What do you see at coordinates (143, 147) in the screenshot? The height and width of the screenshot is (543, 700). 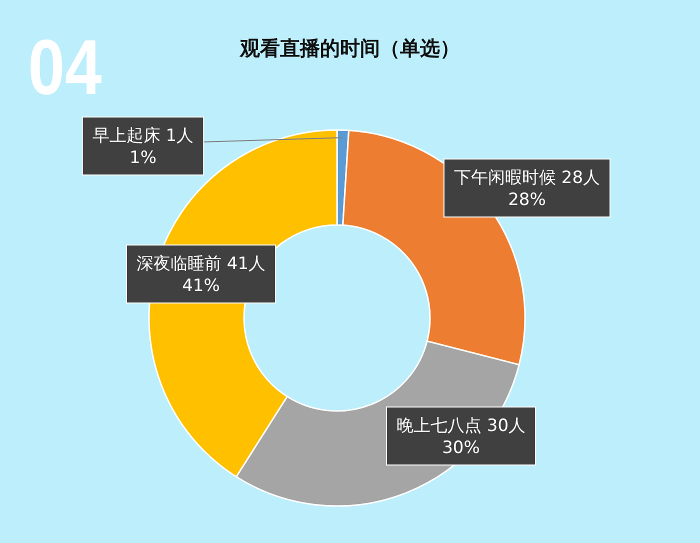 I see `slice-label: 早上起床 1人 1%` at bounding box center [143, 147].